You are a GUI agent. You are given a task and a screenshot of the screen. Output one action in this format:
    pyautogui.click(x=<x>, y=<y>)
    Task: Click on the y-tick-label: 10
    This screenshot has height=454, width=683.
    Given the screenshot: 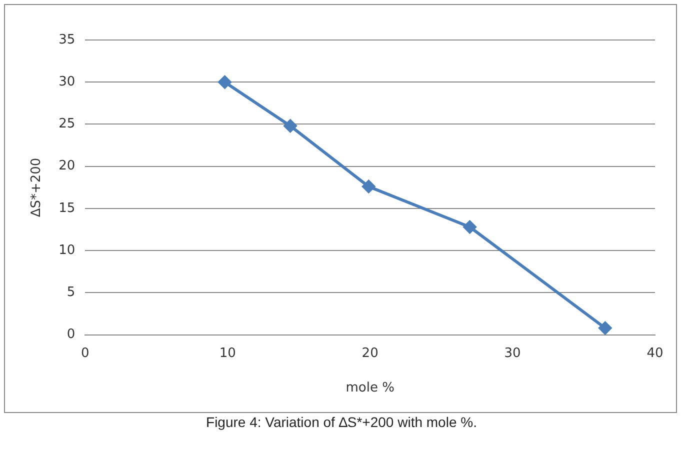 What is the action you would take?
    pyautogui.click(x=67, y=250)
    